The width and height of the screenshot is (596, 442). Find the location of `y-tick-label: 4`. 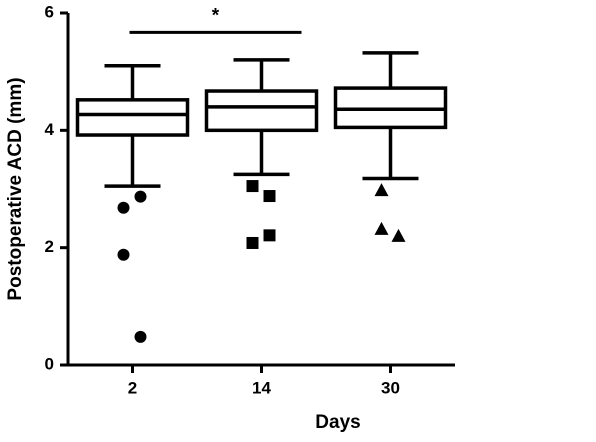

y-tick-label: 4 is located at coordinates (50, 129).